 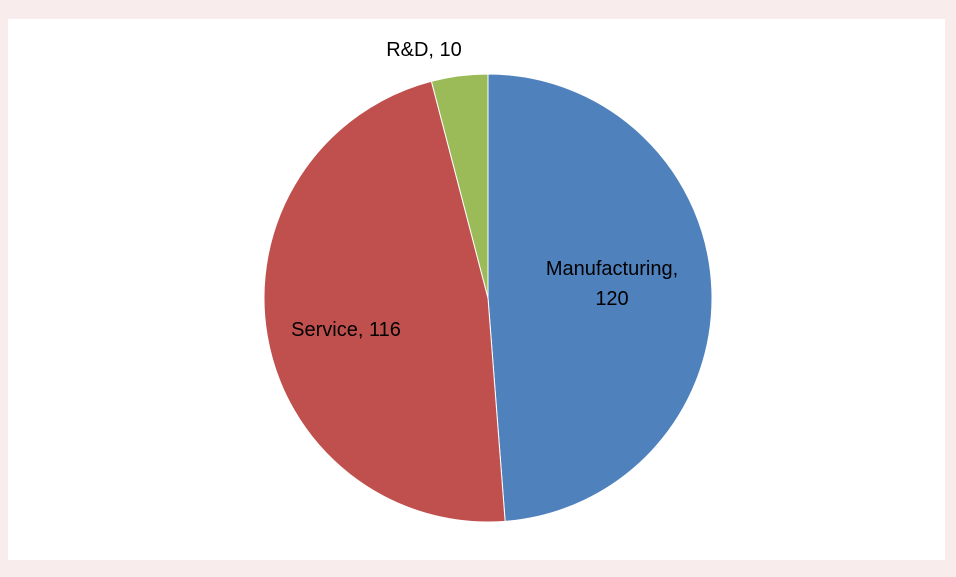 I want to click on data-label-line: Manufacturing,, so click(x=612, y=269).